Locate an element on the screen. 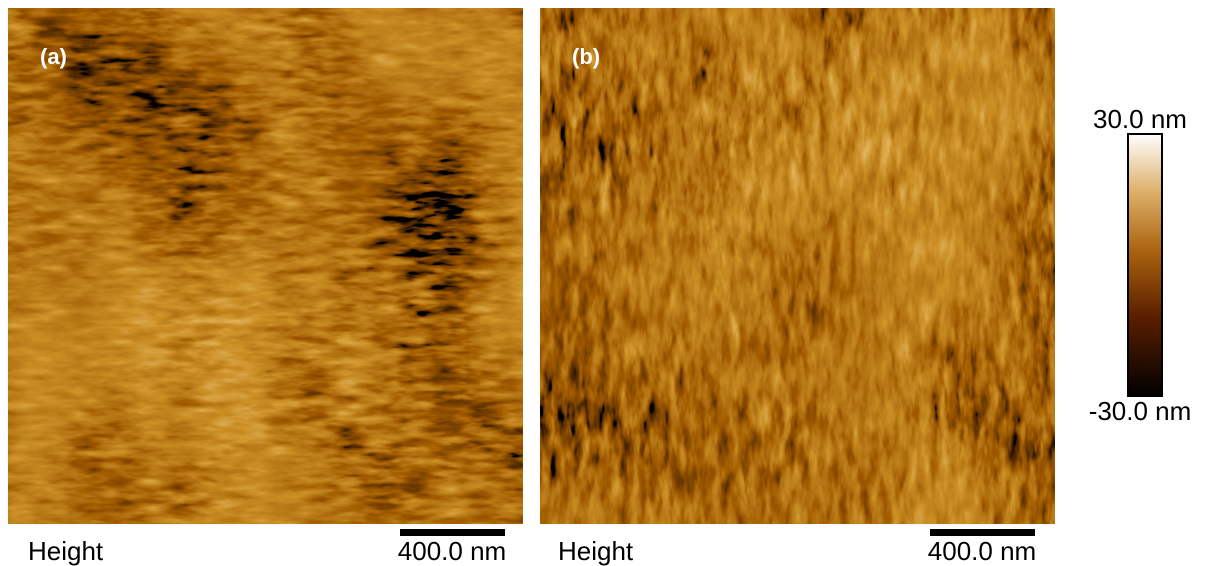 This screenshot has height=566, width=1210. panel-label: (a) is located at coordinates (53, 56).